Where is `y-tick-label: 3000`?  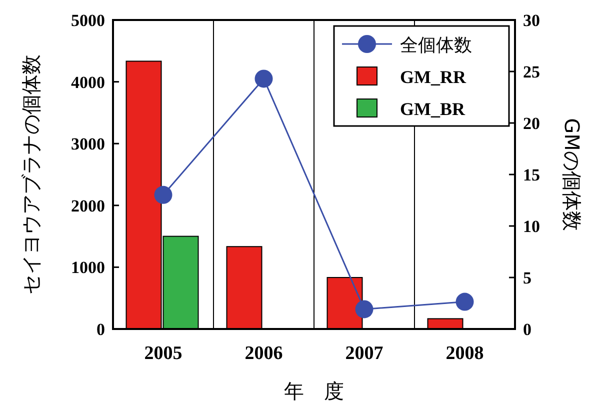
y-tick-label: 3000 is located at coordinates (88, 144).